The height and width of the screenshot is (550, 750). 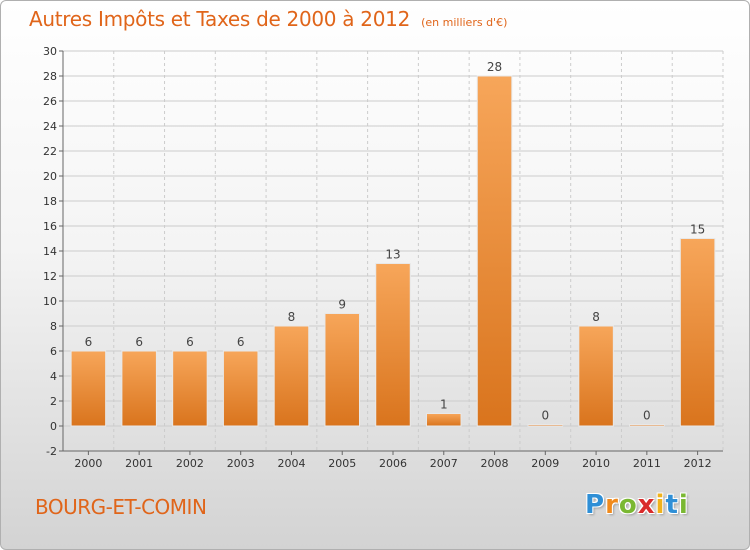 I want to click on y-tick-label: 8, so click(x=53, y=326).